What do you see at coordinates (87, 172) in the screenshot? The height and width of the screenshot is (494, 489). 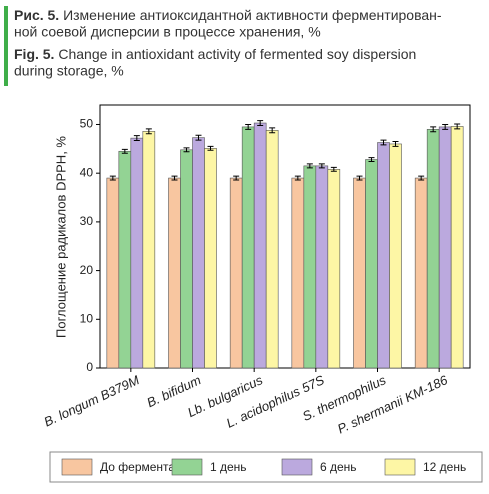 I see `y-tick-label: 40` at bounding box center [87, 172].